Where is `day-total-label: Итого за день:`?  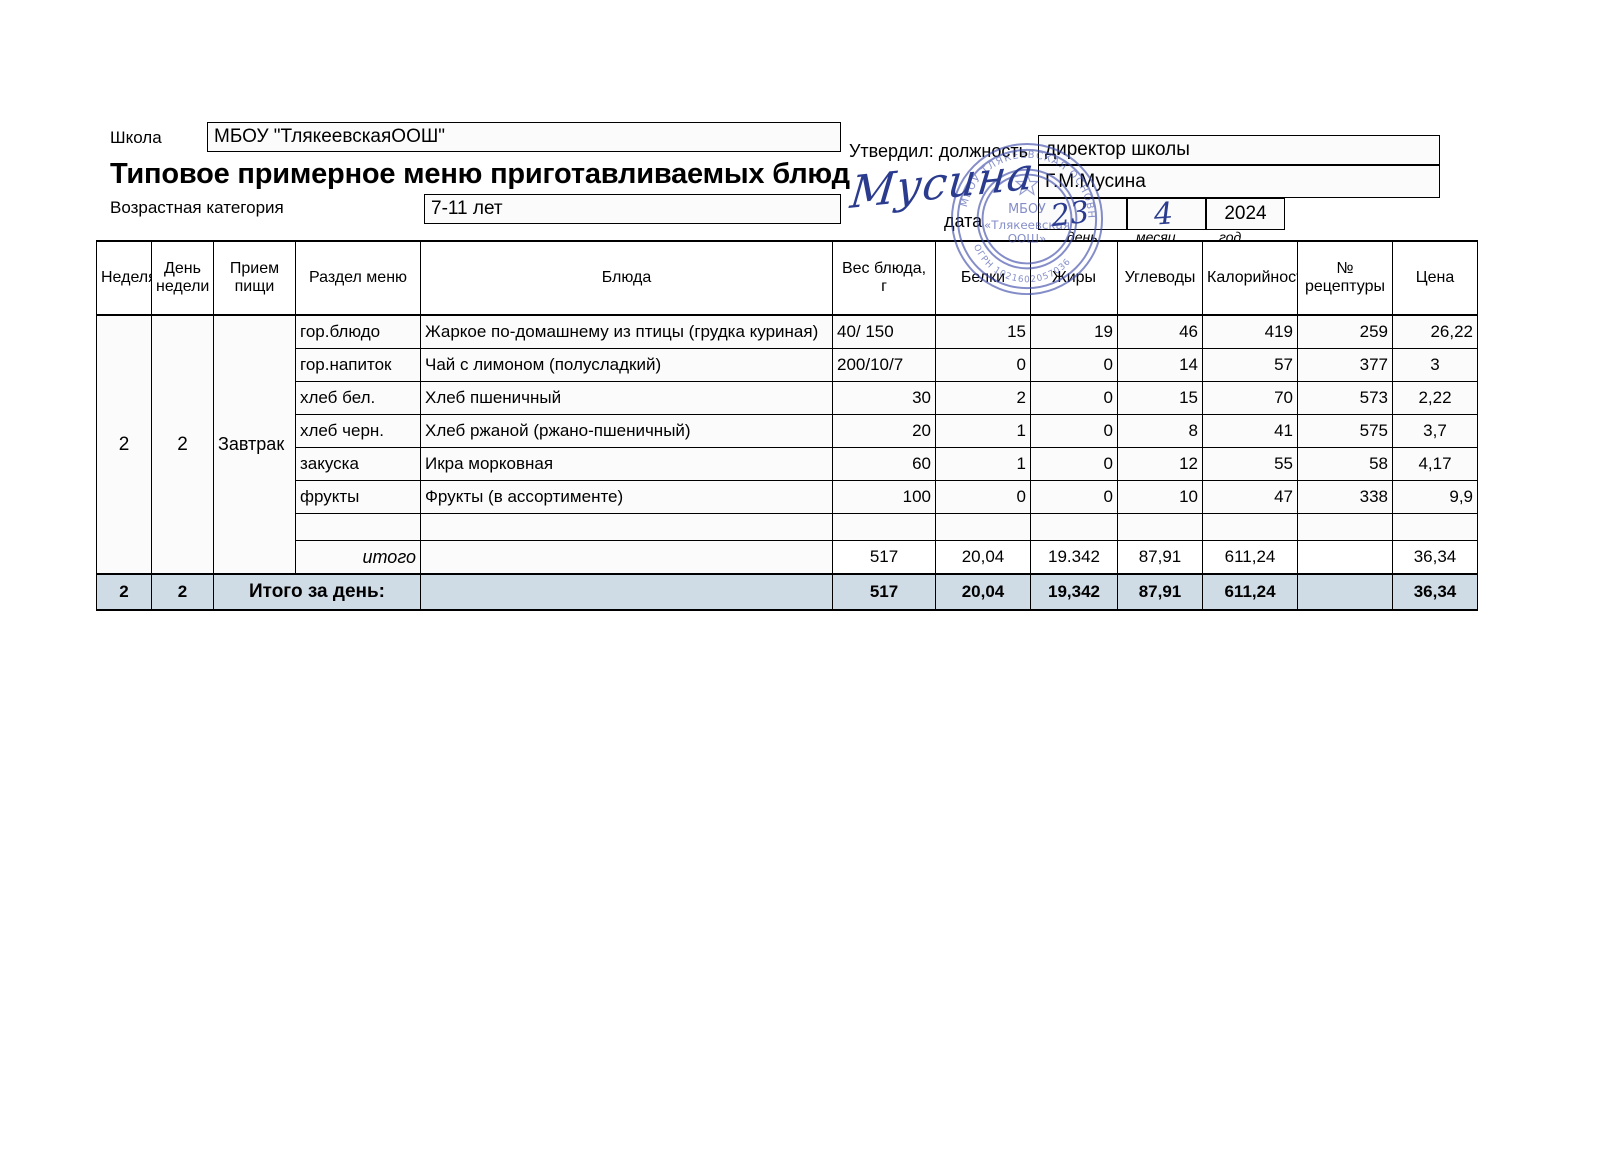 day-total-label: Итого за день: is located at coordinates (317, 592).